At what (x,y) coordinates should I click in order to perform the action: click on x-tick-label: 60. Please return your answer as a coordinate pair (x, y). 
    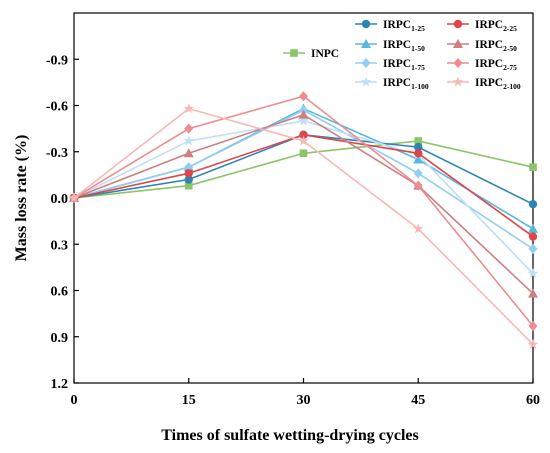
    Looking at the image, I should click on (533, 400).